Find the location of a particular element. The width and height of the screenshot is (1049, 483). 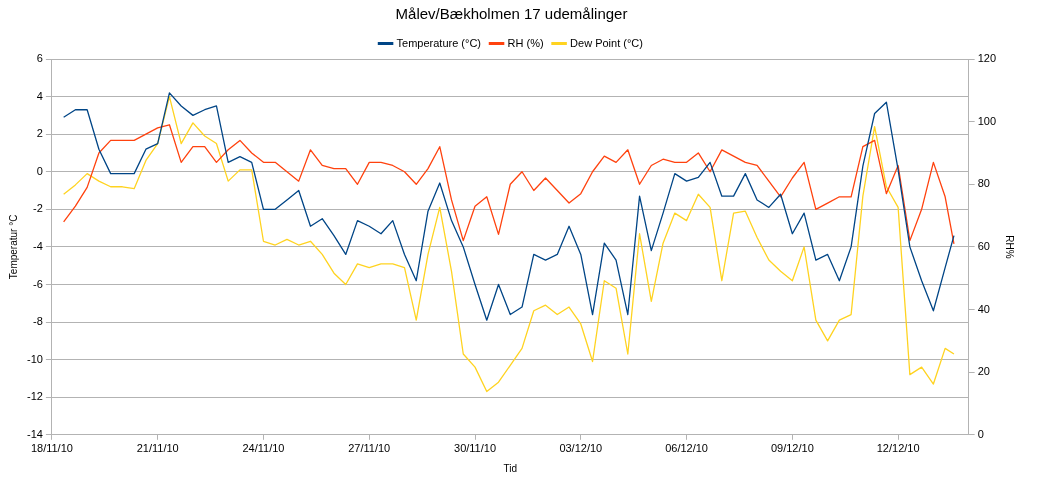

y-tick-label: -14 is located at coordinates (34, 433).